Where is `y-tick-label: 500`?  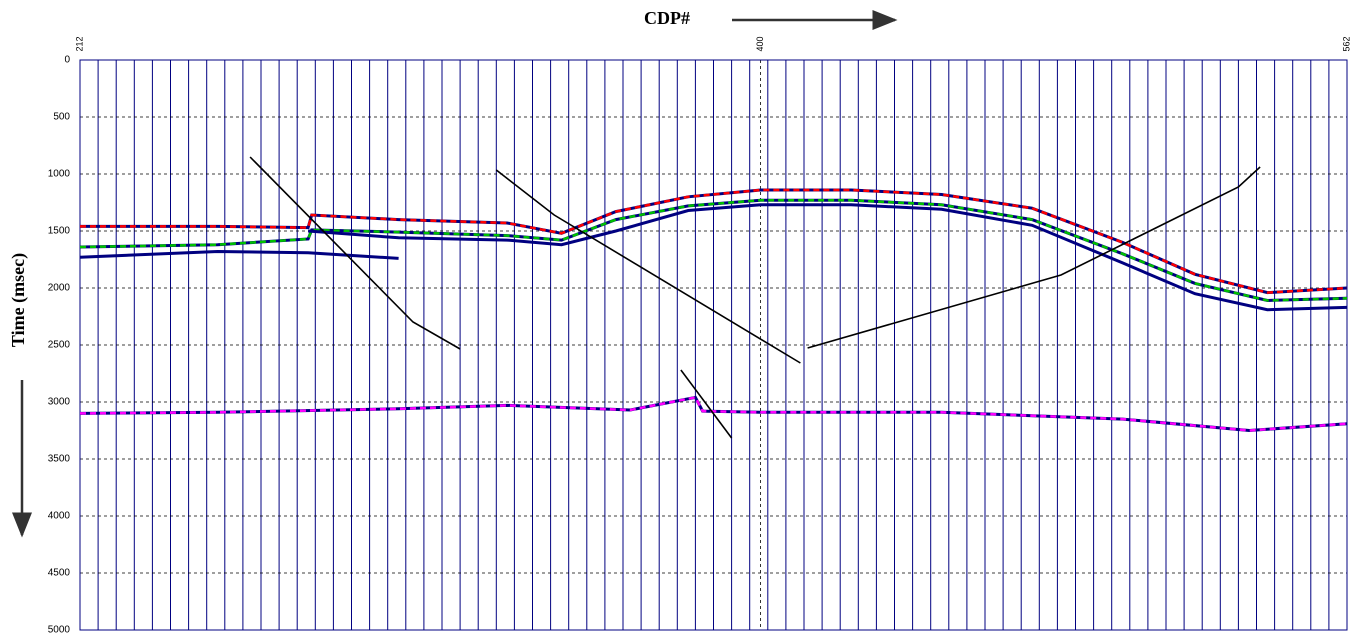
y-tick-label: 500 is located at coordinates (61, 117).